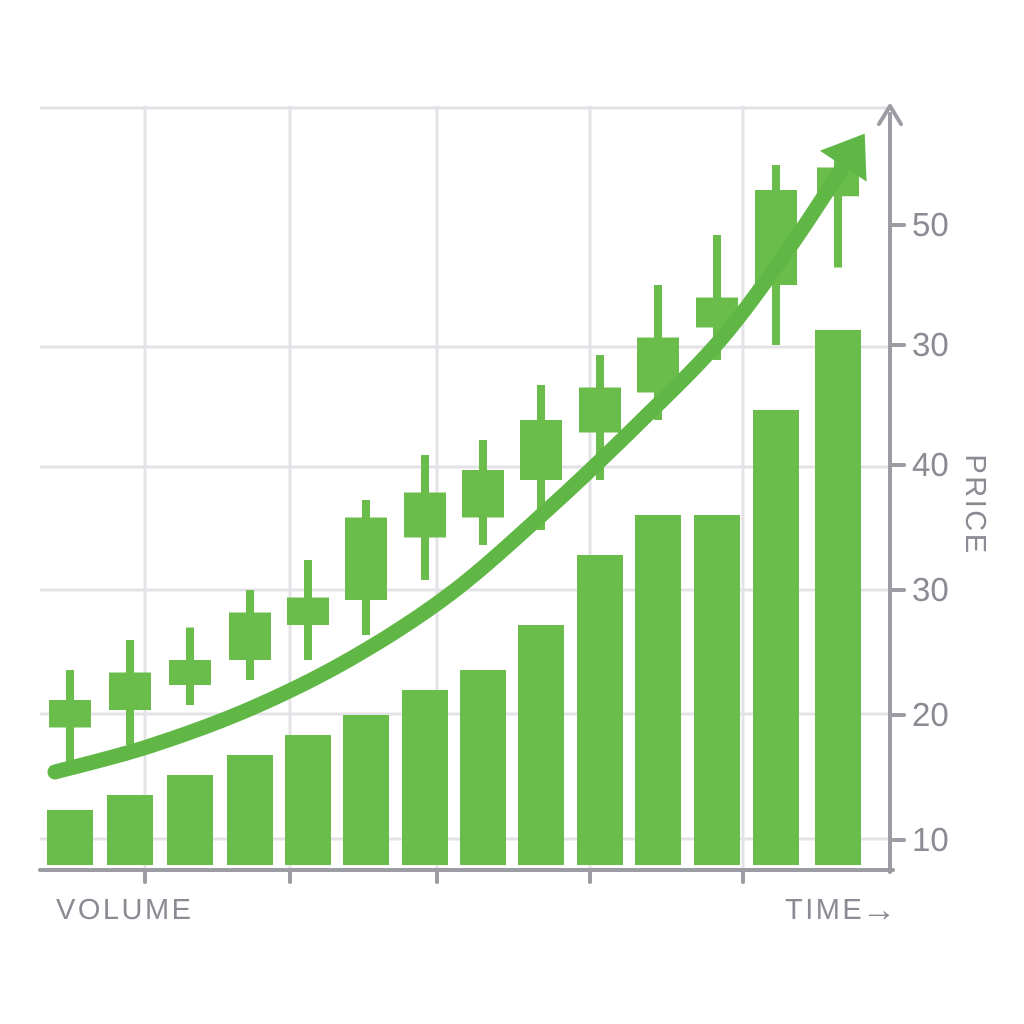 The width and height of the screenshot is (1024, 1024). What do you see at coordinates (838, 209) in the screenshot?
I see `candle-wick` at bounding box center [838, 209].